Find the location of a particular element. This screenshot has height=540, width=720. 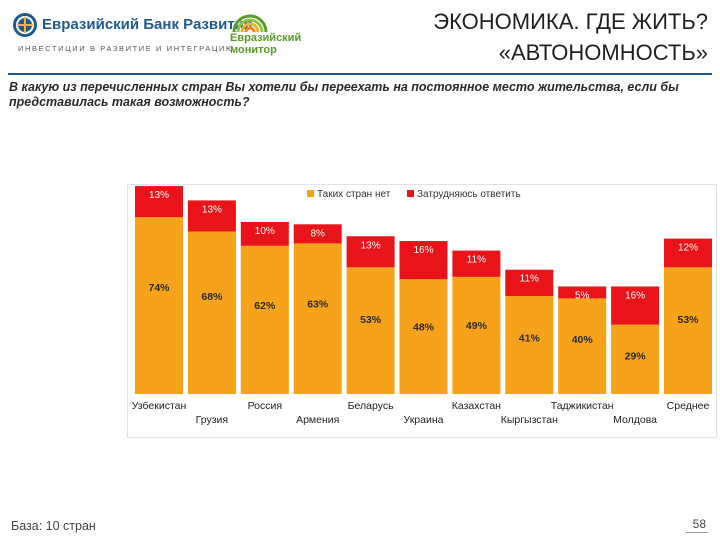

legend-swatch-none is located at coordinates (310, 193).